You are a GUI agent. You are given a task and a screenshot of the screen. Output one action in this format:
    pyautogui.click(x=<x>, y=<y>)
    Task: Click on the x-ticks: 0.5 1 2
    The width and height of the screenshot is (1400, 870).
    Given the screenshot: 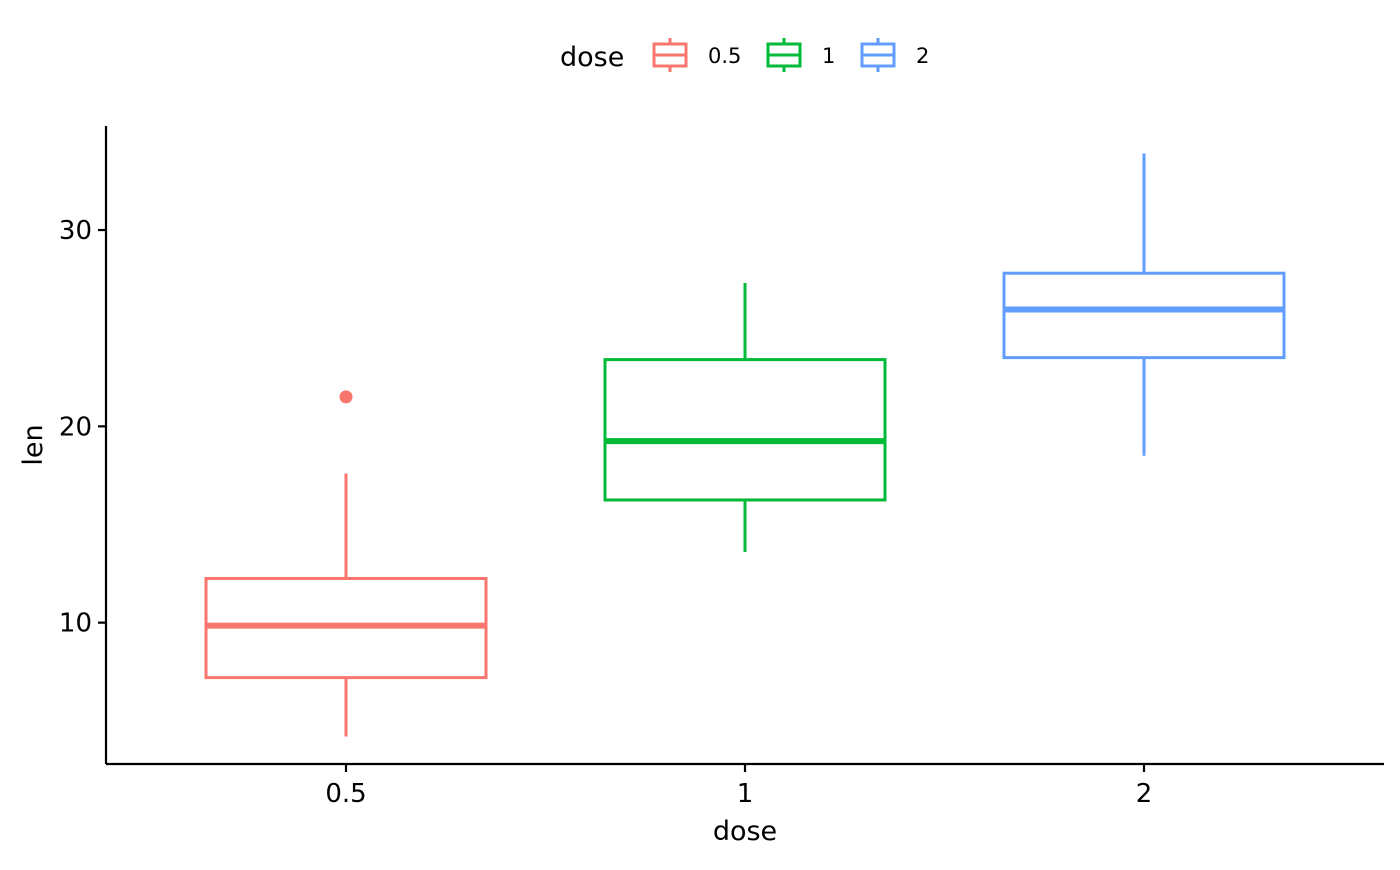 What is the action you would take?
    pyautogui.click(x=738, y=786)
    